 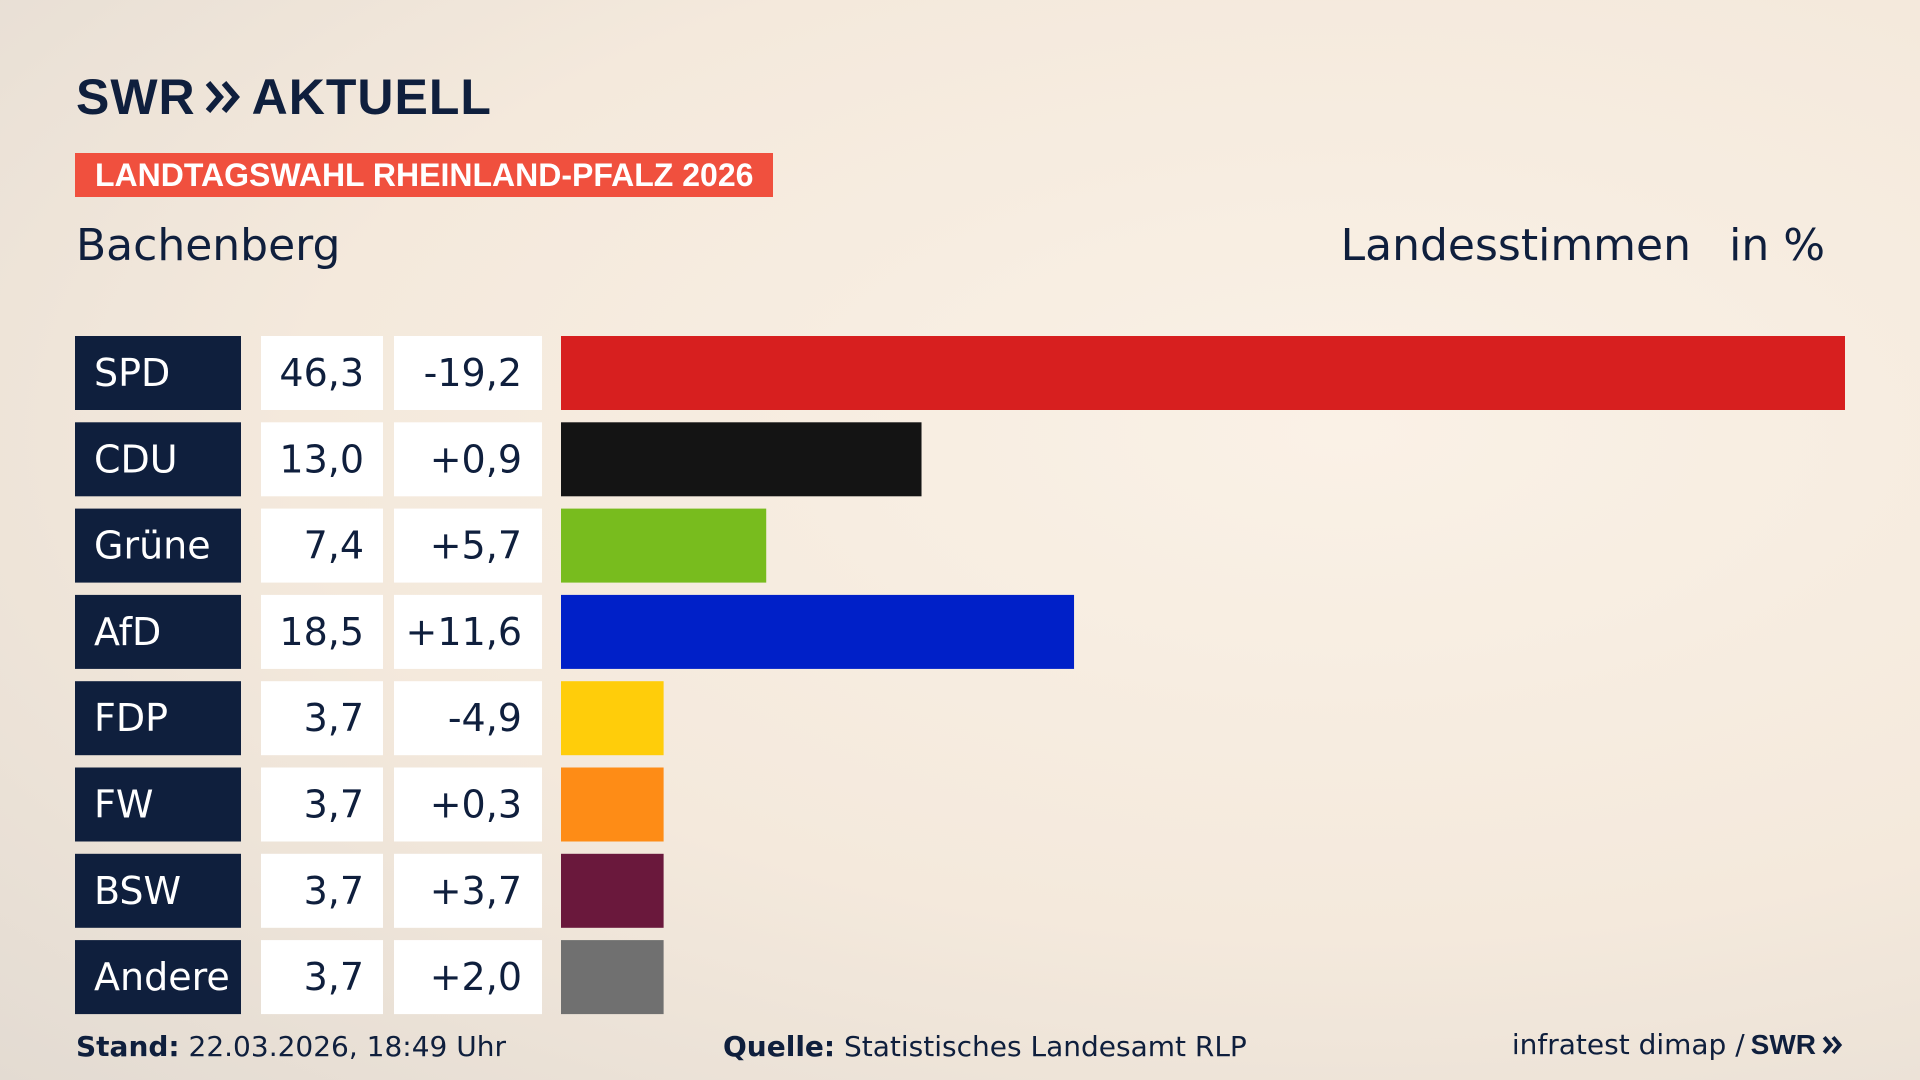 I want to click on footer-source: Quelle: Statistisches Landesamt RLP, so click(x=985, y=1046).